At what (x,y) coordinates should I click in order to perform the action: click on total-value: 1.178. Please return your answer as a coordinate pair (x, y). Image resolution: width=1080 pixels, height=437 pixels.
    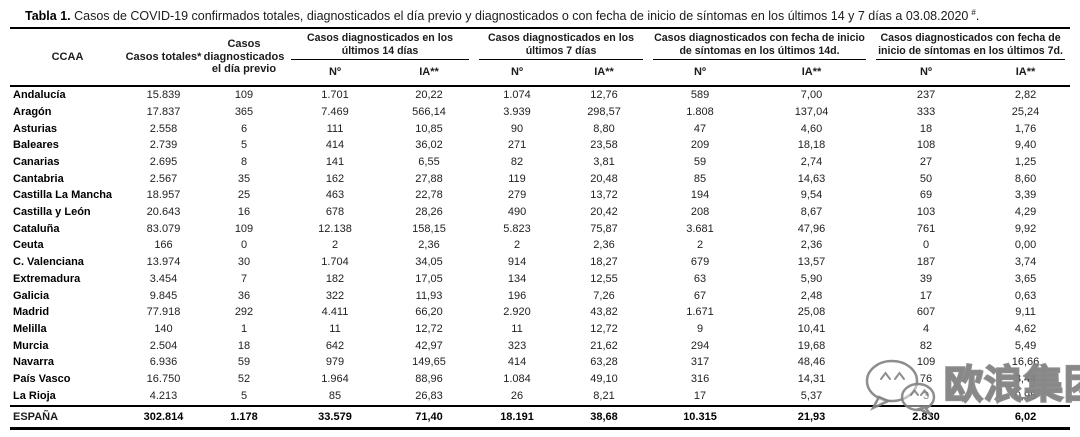
    Looking at the image, I should click on (244, 416).